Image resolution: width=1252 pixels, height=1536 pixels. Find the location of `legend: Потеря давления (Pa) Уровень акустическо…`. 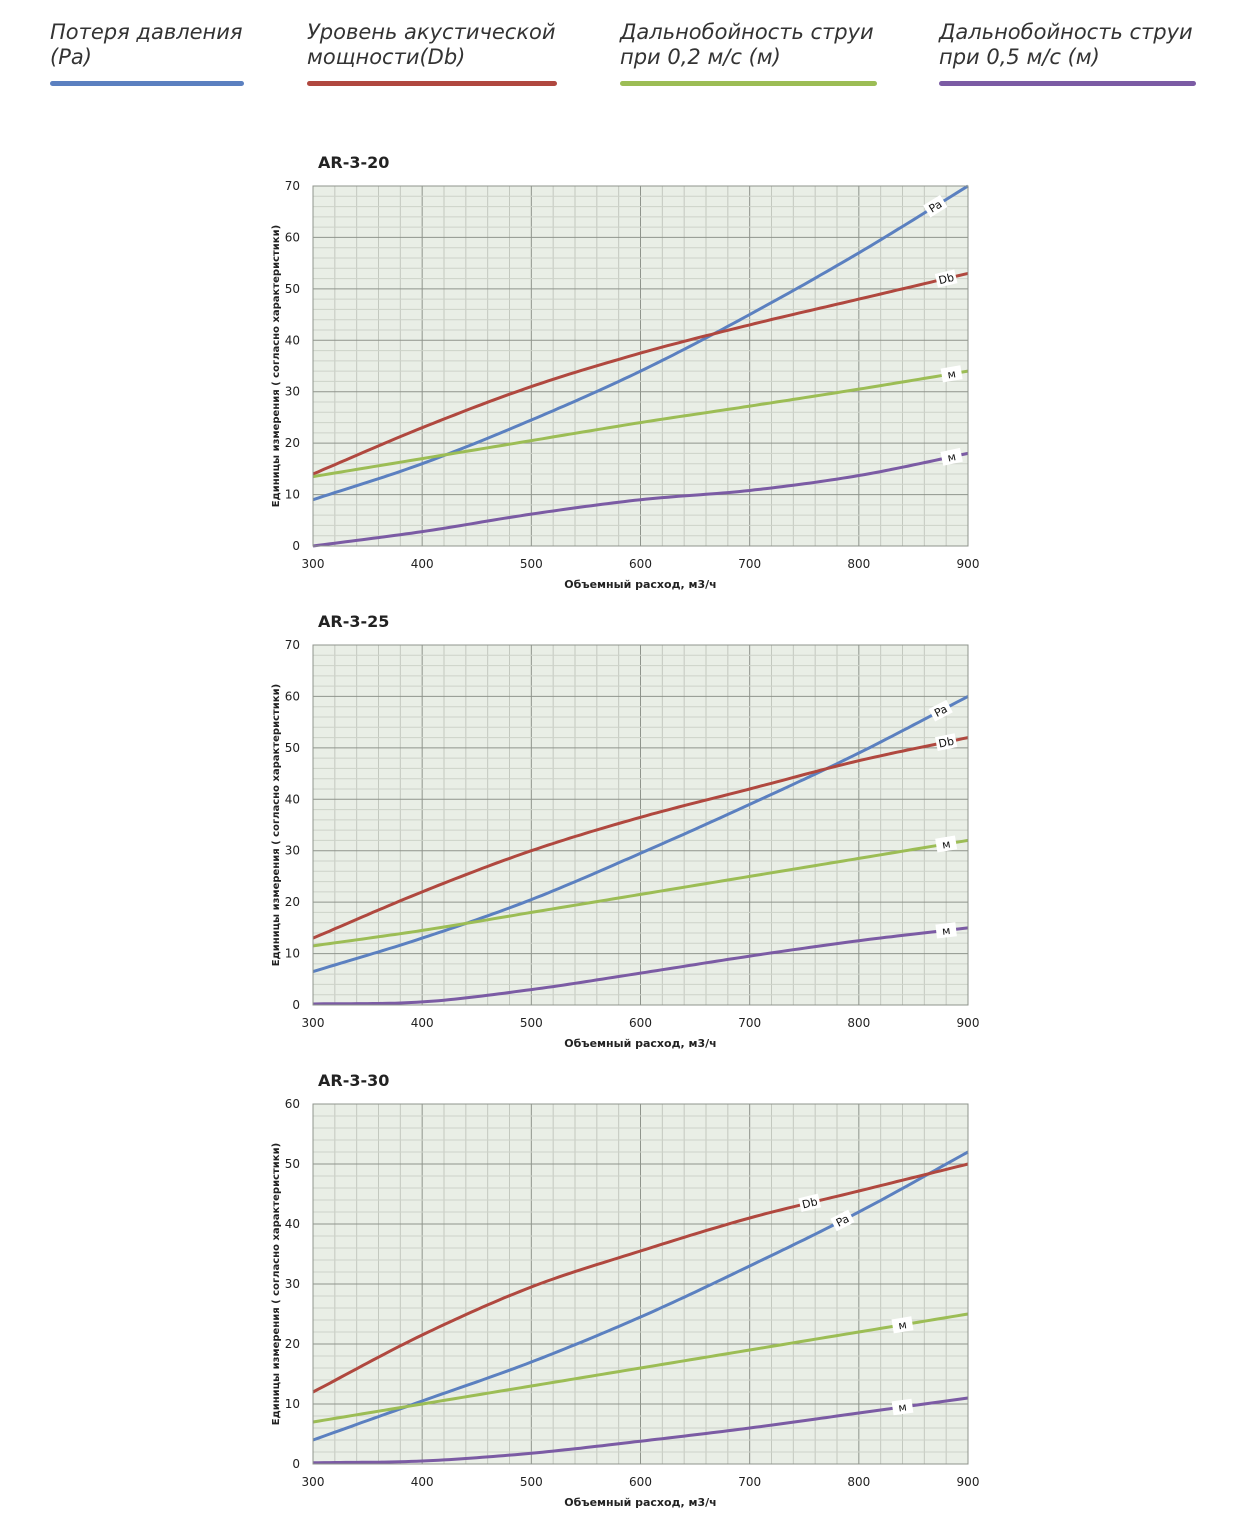

legend: Потеря давления (Pa) Уровень акустическо… is located at coordinates (626, 60).